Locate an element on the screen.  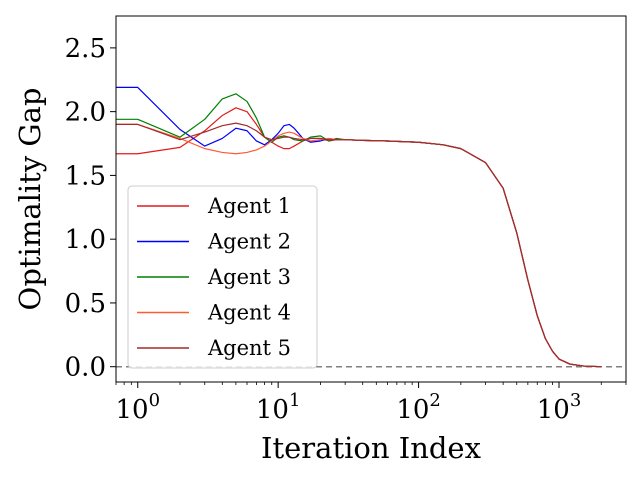
legend-box is located at coordinates (222, 277).